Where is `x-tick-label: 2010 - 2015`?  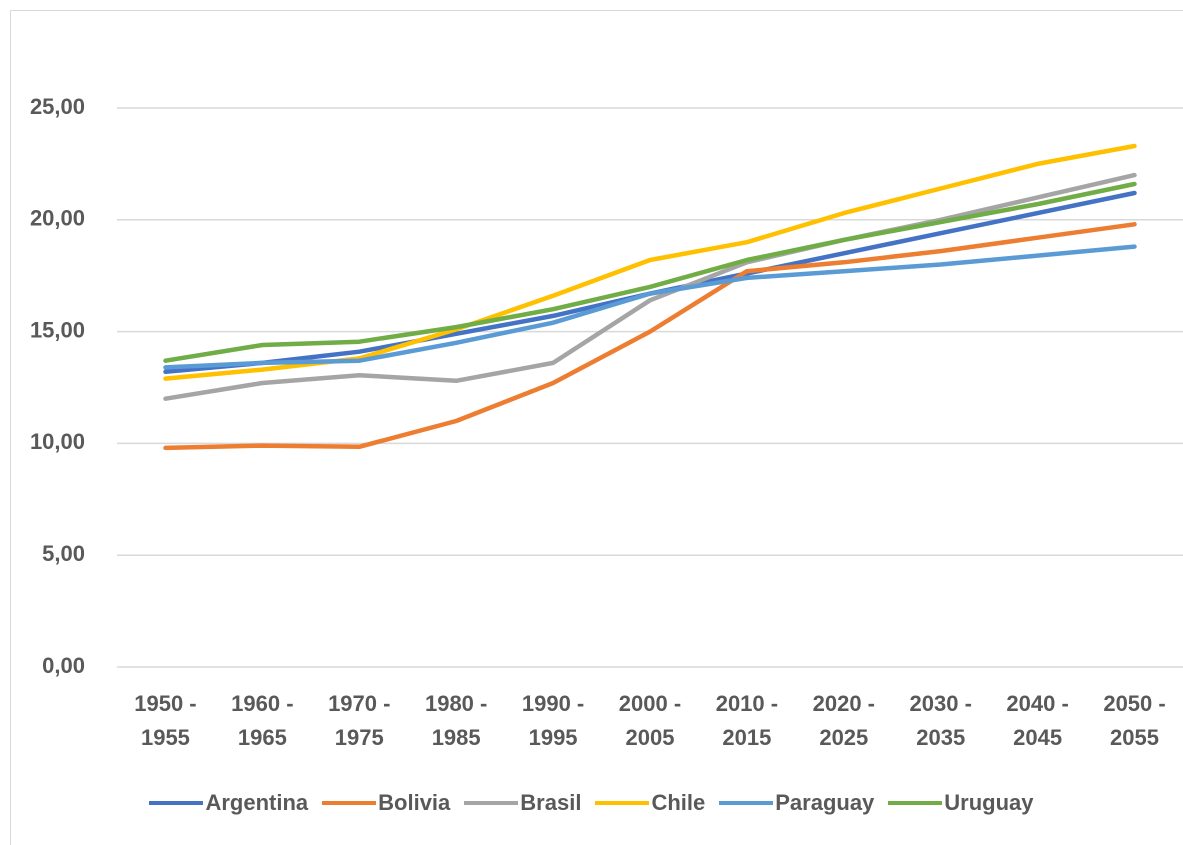
x-tick-label: 2010 - 2015 is located at coordinates (747, 720).